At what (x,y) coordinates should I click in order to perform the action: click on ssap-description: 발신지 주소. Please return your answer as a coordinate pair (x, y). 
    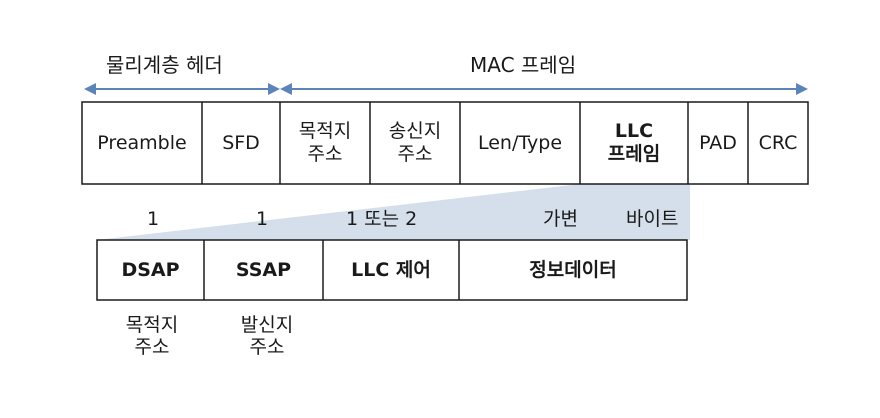
    Looking at the image, I should click on (267, 336).